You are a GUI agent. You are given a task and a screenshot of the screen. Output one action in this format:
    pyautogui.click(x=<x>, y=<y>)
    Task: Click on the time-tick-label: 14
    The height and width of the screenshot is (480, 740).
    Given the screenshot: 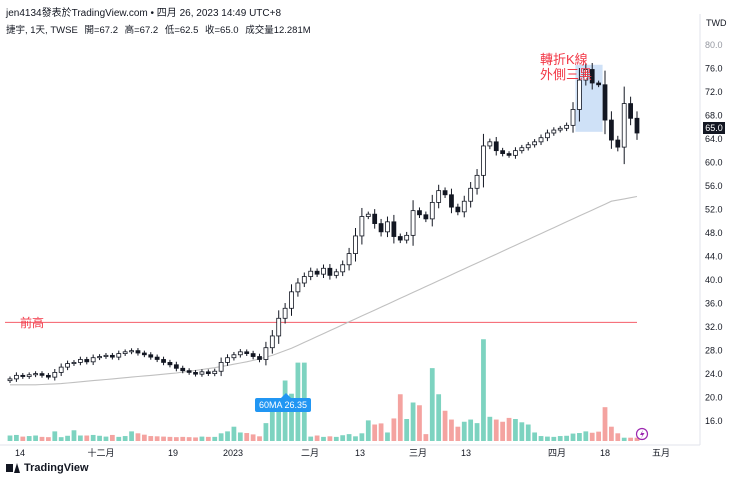 What is the action you would take?
    pyautogui.click(x=20, y=453)
    